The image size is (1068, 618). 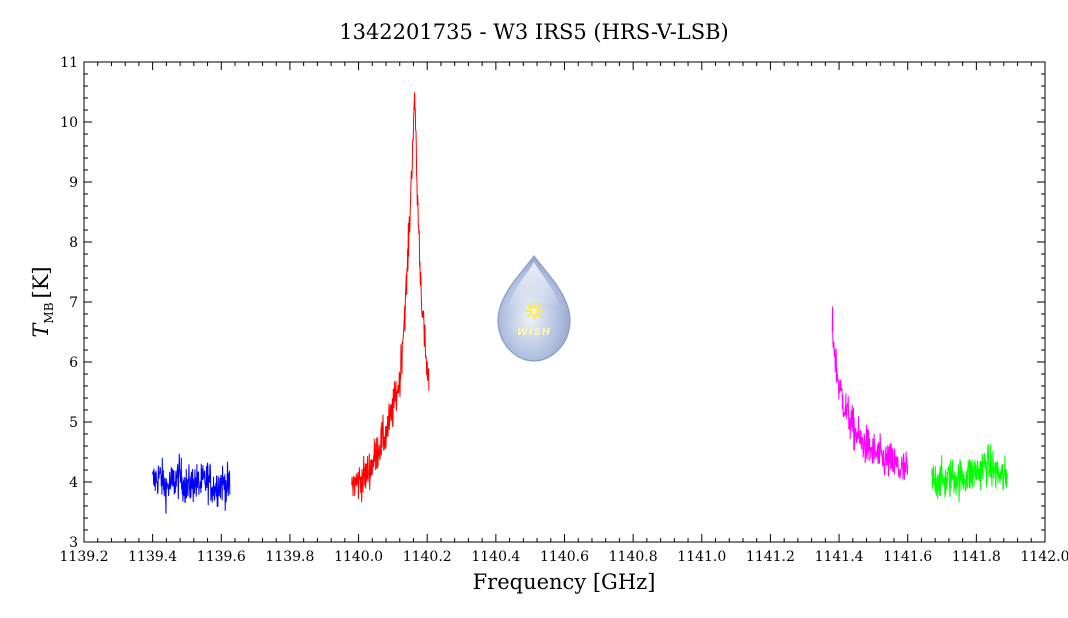 I want to click on x-tick-label: 1141.0, so click(x=701, y=557).